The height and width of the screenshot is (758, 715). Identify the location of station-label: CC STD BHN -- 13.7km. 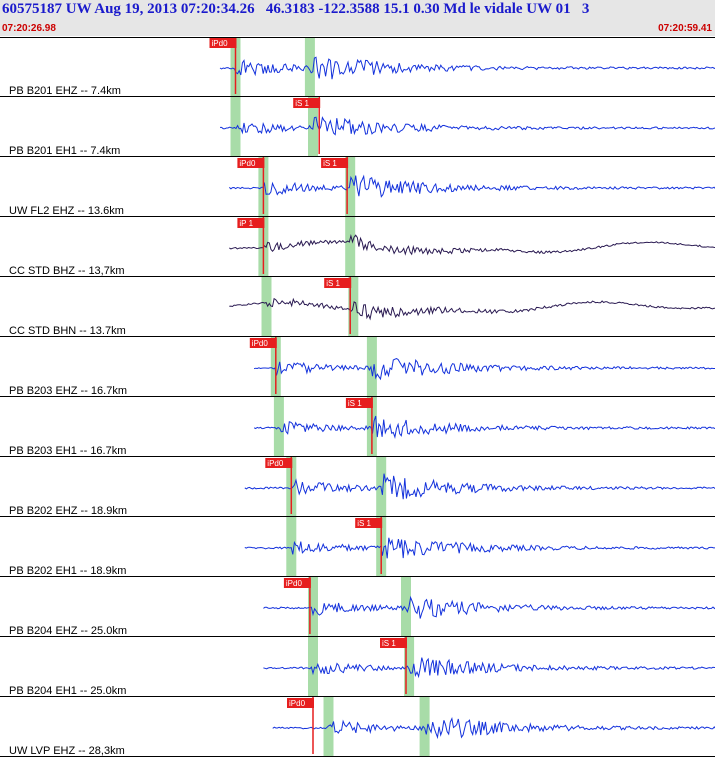
(67, 331).